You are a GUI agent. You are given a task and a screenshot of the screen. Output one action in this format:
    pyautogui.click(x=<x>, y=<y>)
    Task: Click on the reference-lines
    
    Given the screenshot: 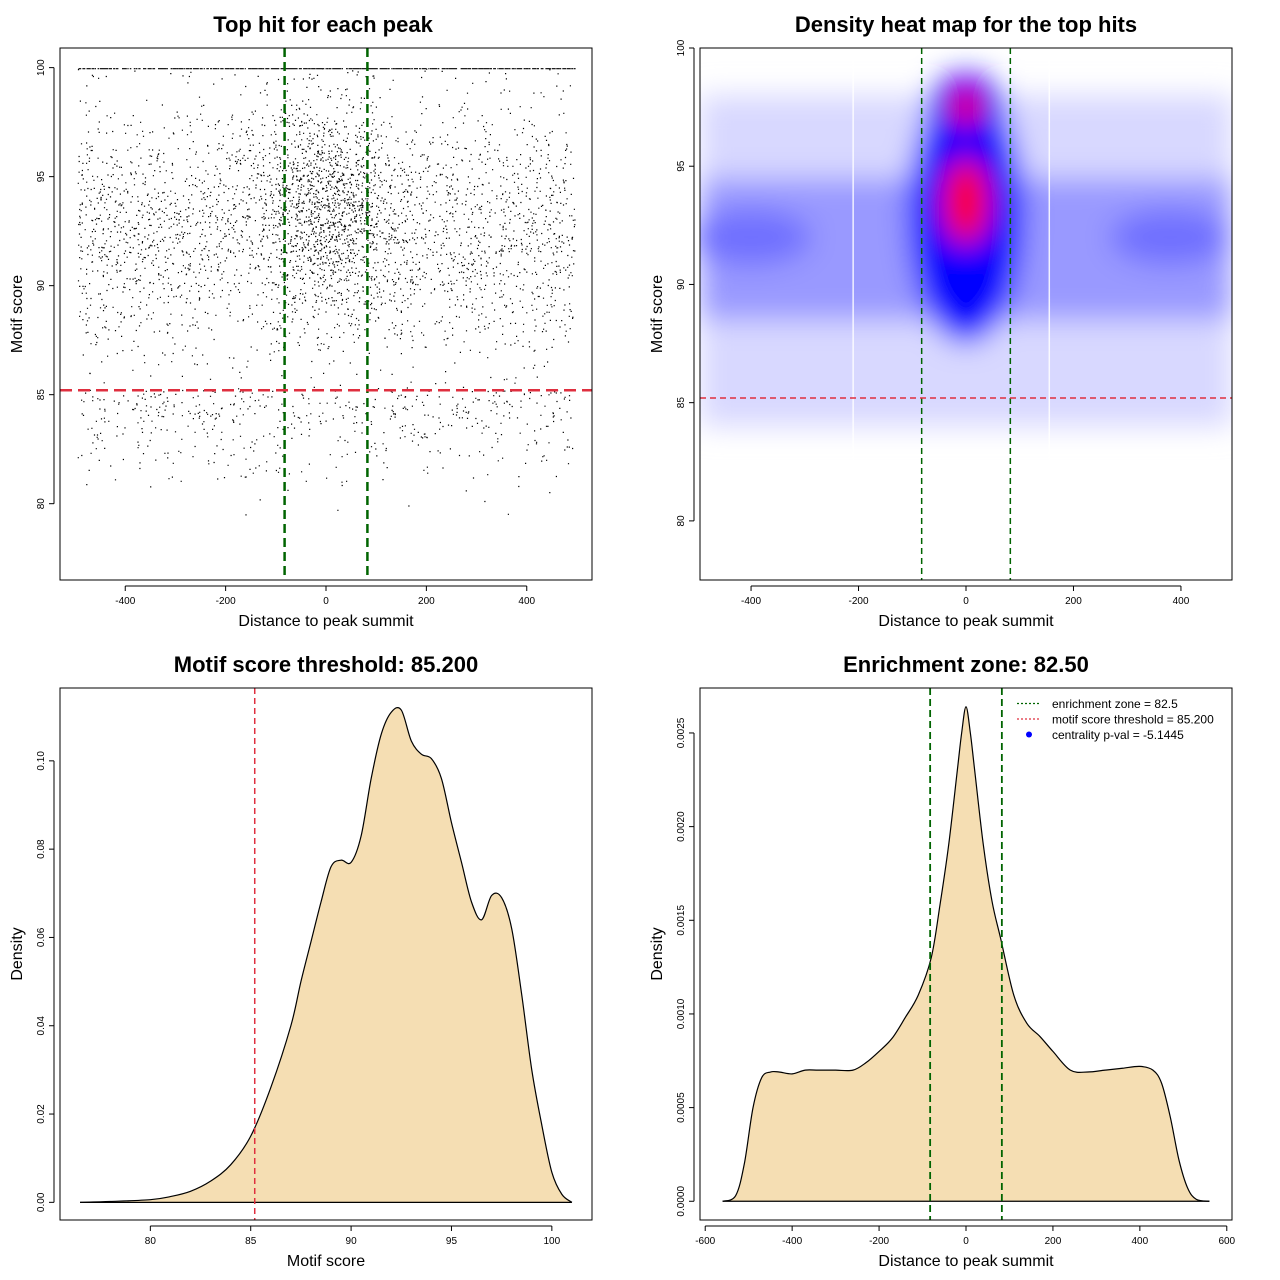 What is the action you would take?
    pyautogui.click(x=966, y=954)
    